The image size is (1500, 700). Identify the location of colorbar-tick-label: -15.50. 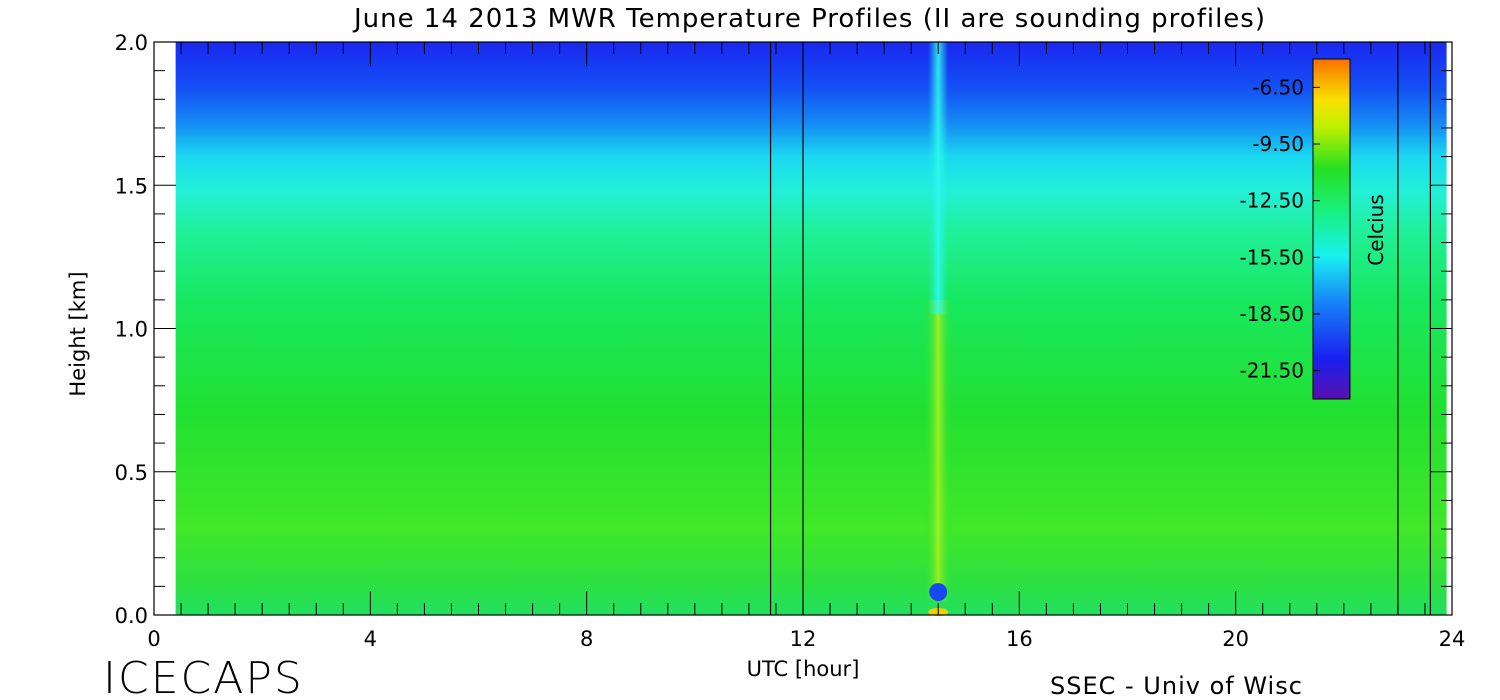
(1272, 257).